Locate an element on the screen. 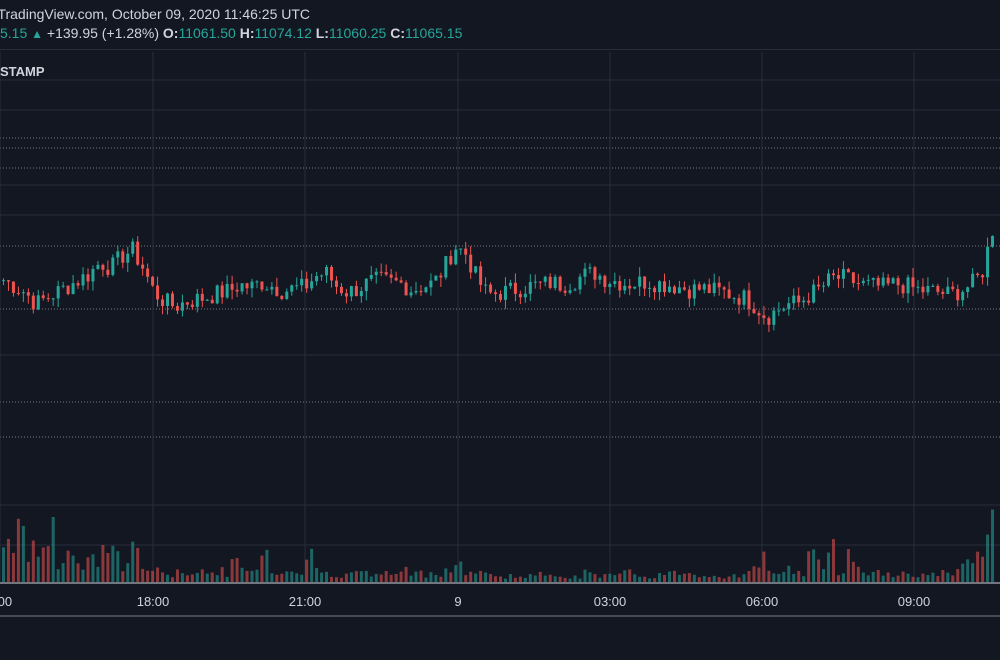 The width and height of the screenshot is (1000, 660). low-value: 11060.25 is located at coordinates (357, 33).